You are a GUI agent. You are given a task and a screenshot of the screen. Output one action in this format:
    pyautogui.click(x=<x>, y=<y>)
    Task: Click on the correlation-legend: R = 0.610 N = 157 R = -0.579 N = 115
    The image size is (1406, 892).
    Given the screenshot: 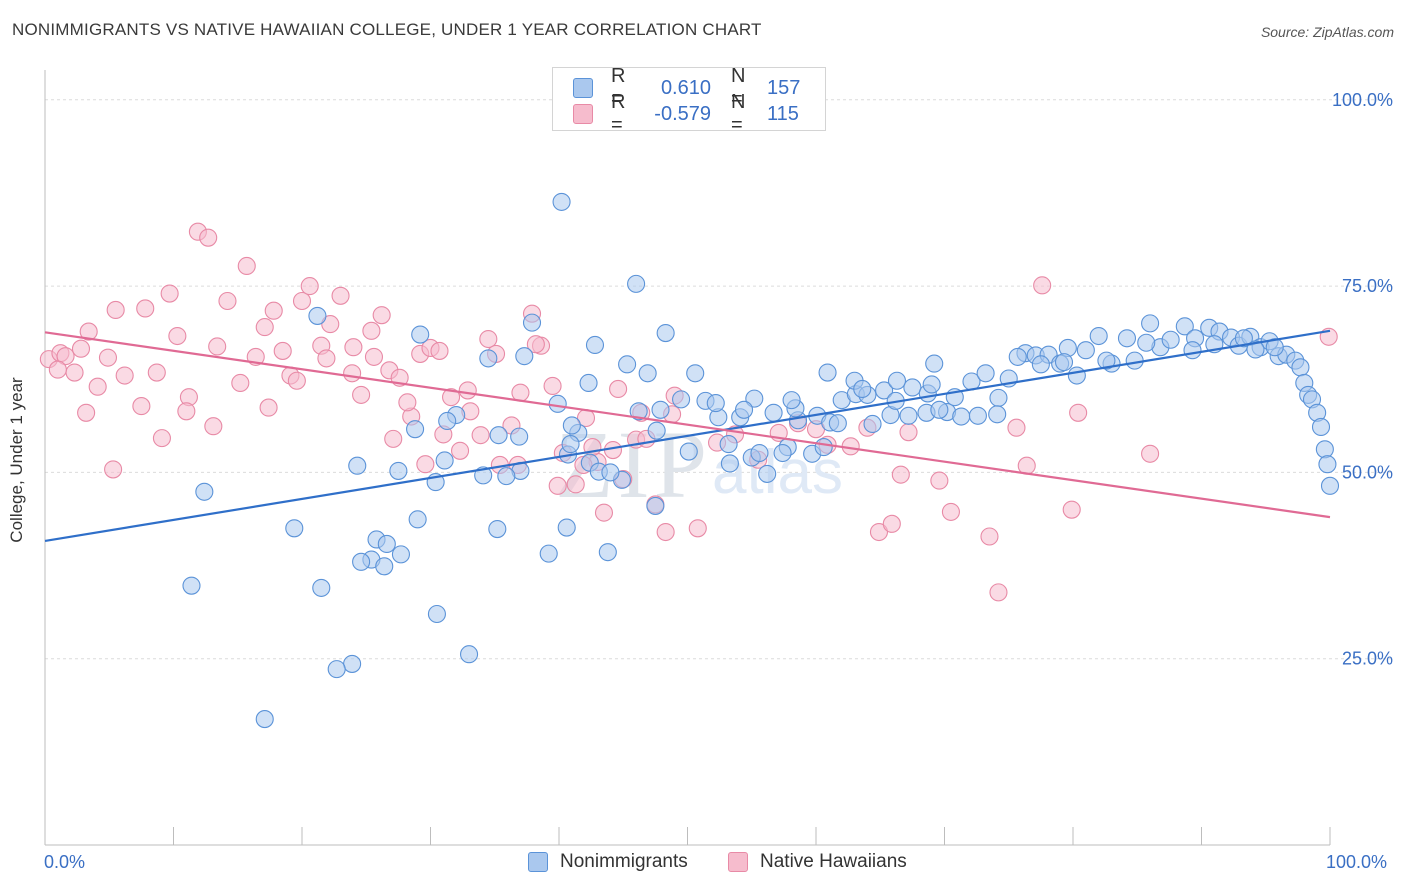 What is the action you would take?
    pyautogui.click(x=689, y=100)
    